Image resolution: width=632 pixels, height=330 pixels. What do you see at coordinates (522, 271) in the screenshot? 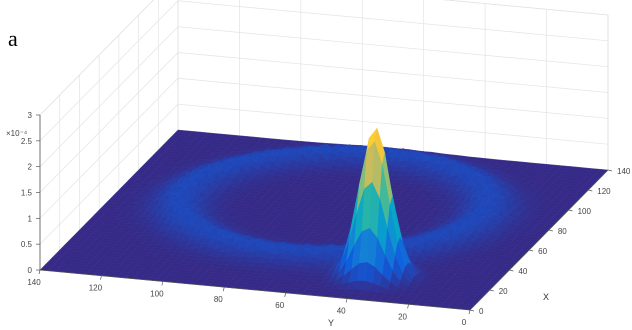
I see `x-tick-label: 40` at bounding box center [522, 271].